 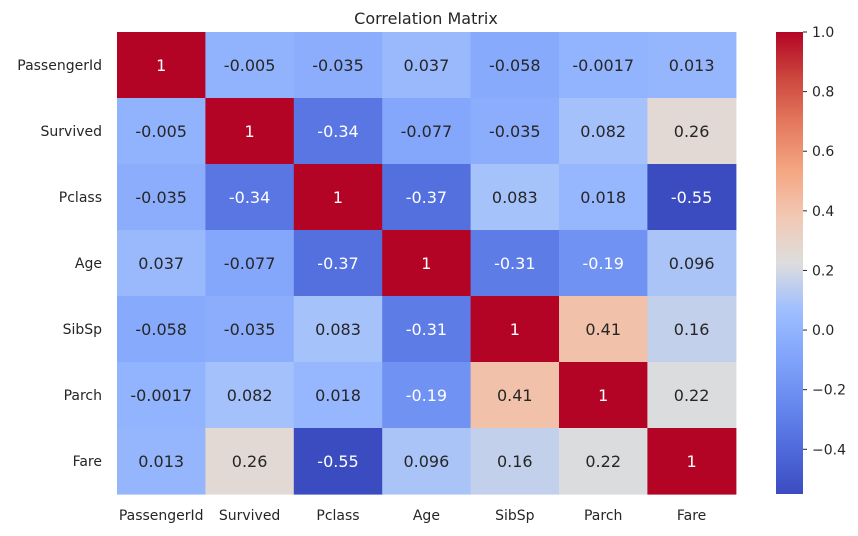 What do you see at coordinates (603, 65) in the screenshot?
I see `cell-value-label-0-5: -0.0017` at bounding box center [603, 65].